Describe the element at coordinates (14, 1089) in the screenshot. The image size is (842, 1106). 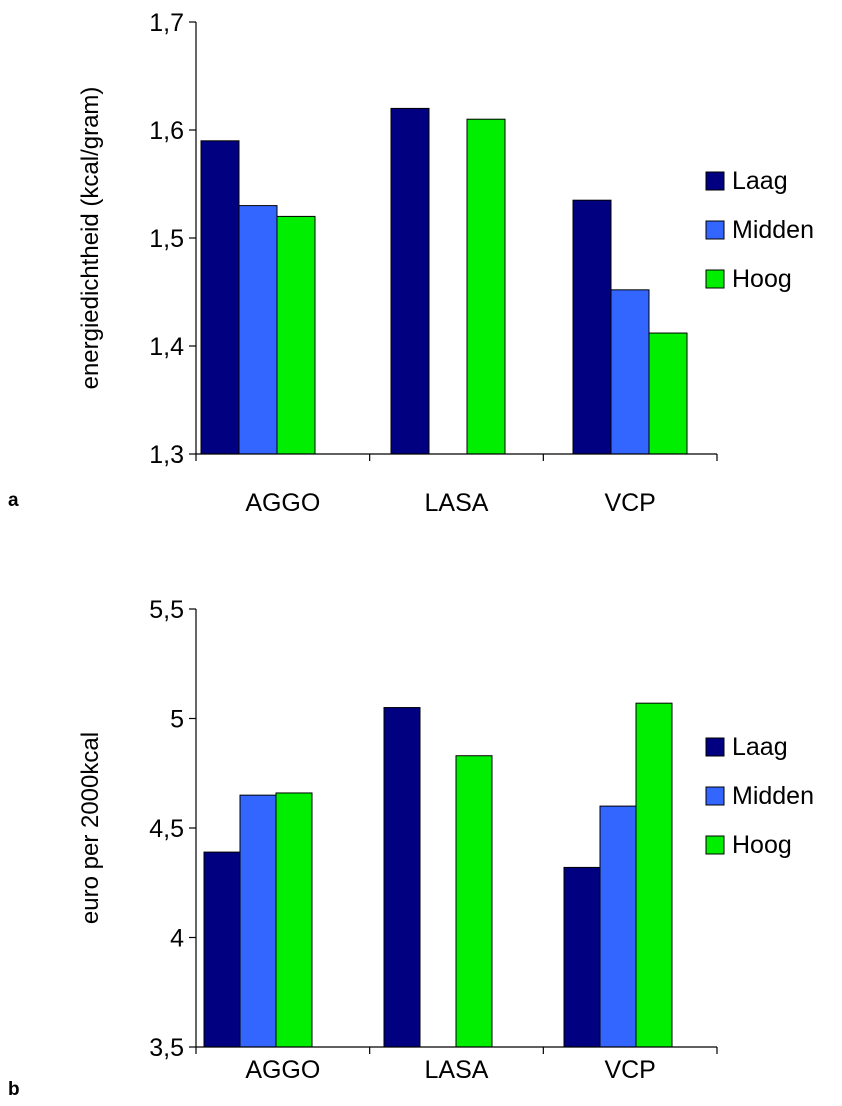
I see `panel-label-b: b` at that location.